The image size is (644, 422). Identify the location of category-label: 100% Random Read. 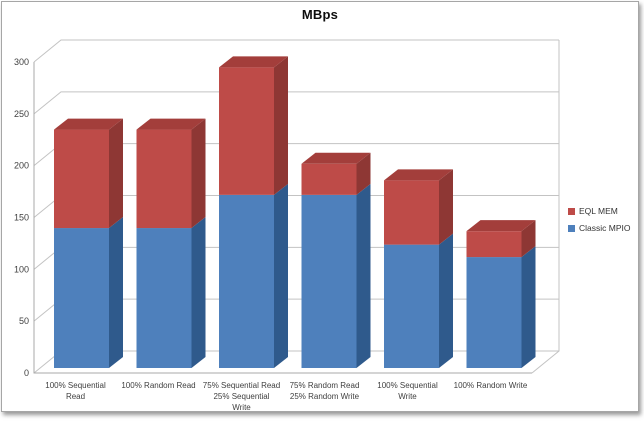
(158, 385).